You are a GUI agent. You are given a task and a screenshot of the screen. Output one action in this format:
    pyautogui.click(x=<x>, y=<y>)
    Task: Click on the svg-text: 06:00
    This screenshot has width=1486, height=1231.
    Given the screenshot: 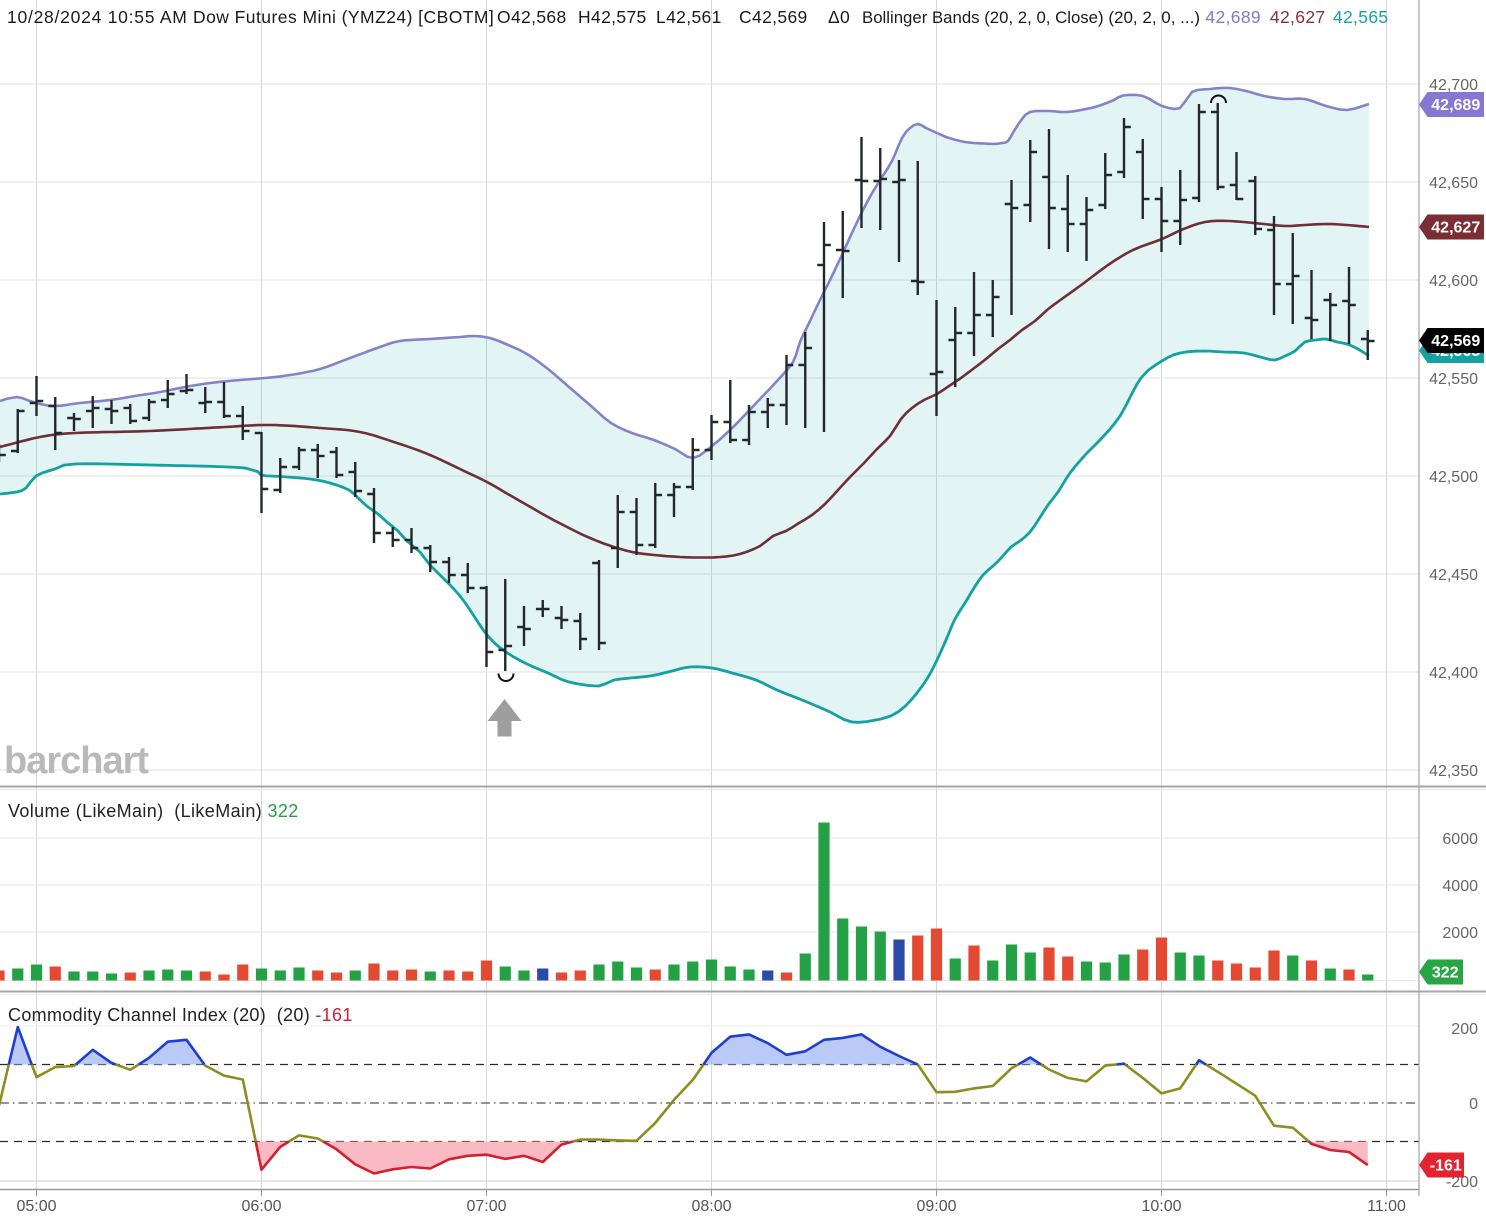 What is the action you would take?
    pyautogui.click(x=261, y=1206)
    